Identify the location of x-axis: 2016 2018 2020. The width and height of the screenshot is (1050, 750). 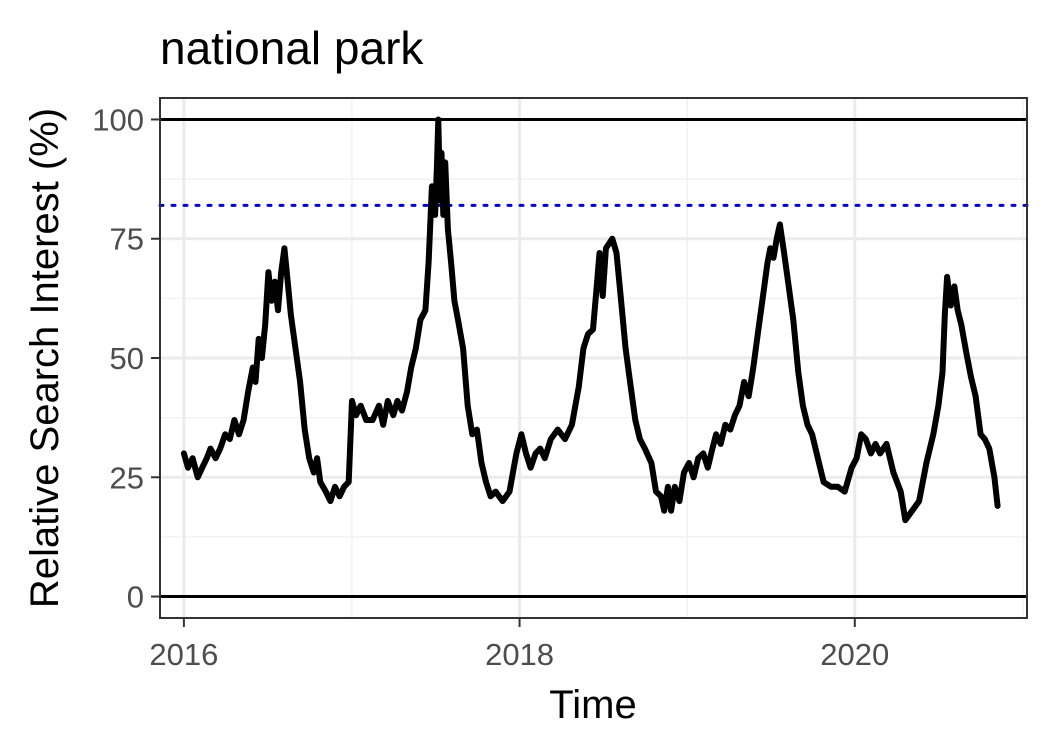
(519, 645).